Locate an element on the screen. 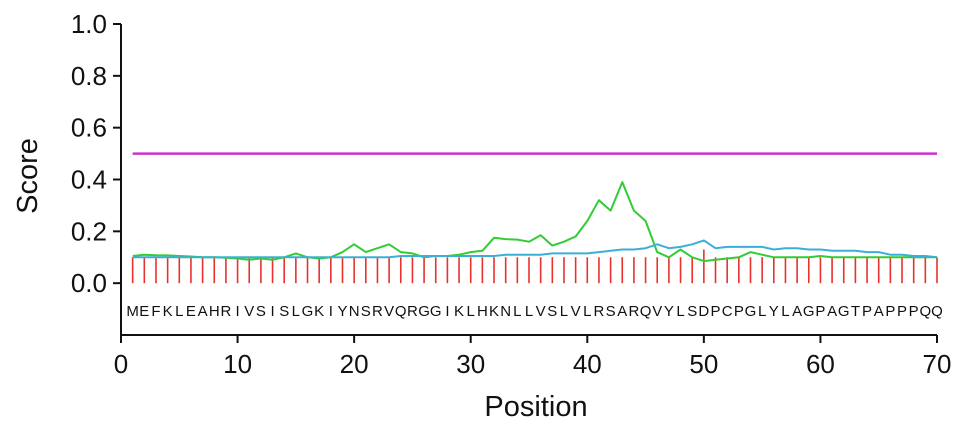  sequence-letter: F is located at coordinates (155, 311).